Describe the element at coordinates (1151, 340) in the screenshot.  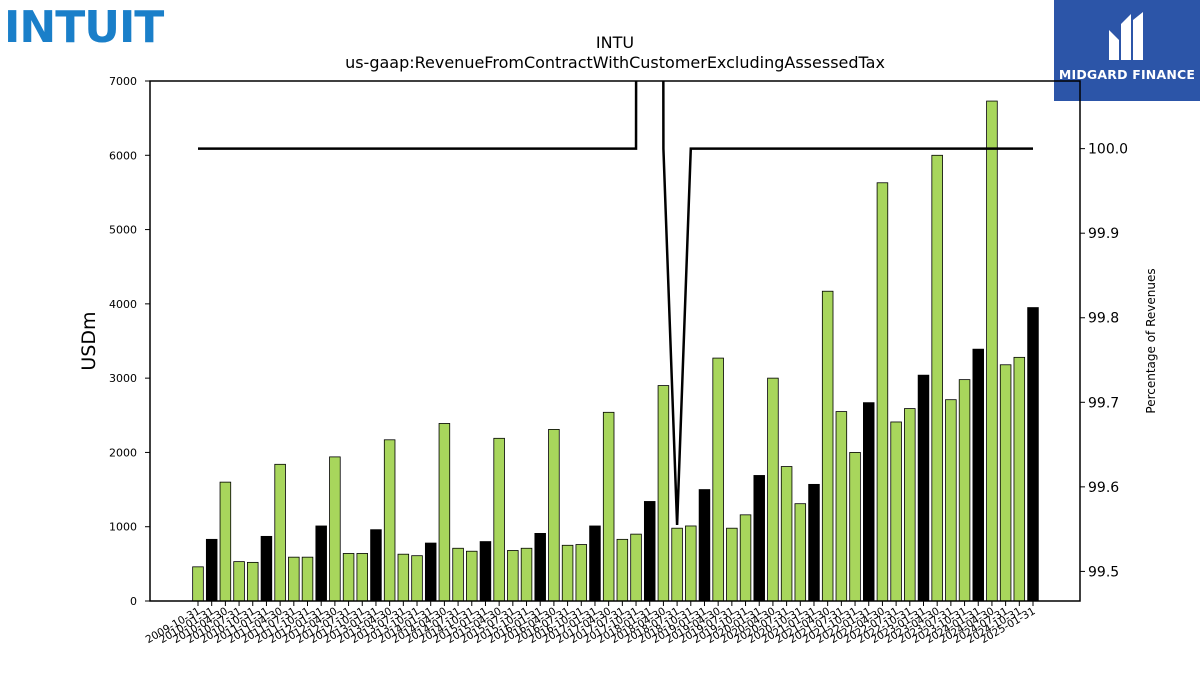
I see `y2-axis-label: Percentage of Revenues` at that location.